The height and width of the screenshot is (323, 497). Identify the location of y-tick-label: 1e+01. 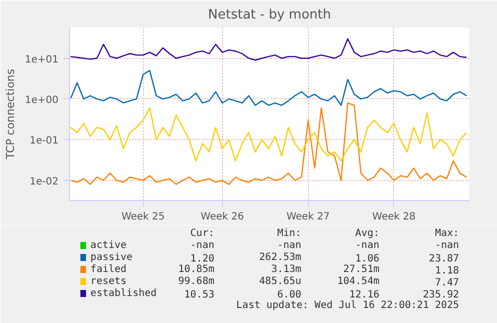
(41, 60).